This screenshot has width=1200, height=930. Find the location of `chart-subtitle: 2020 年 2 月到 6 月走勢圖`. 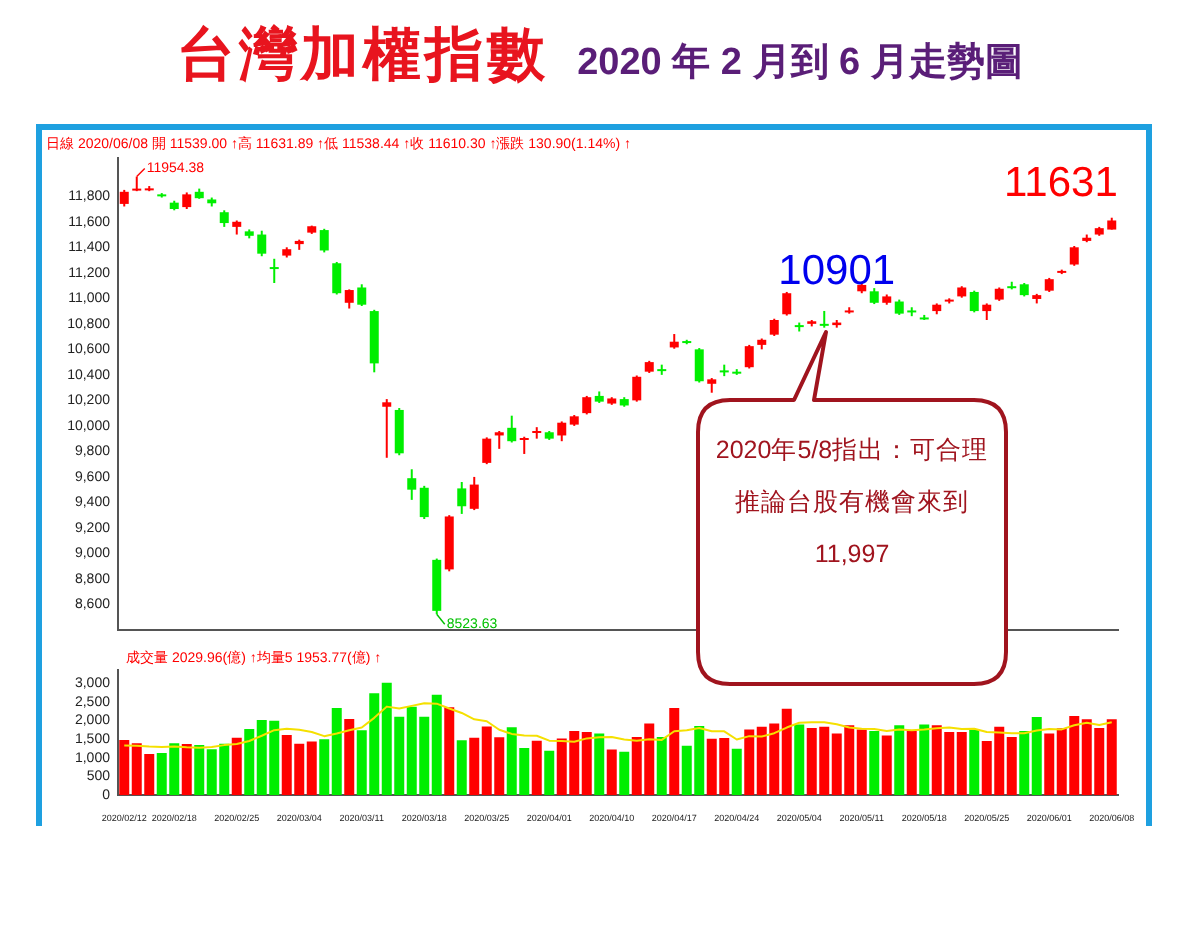

chart-subtitle: 2020 年 2 月到 6 月走勢圖 is located at coordinates (800, 63).